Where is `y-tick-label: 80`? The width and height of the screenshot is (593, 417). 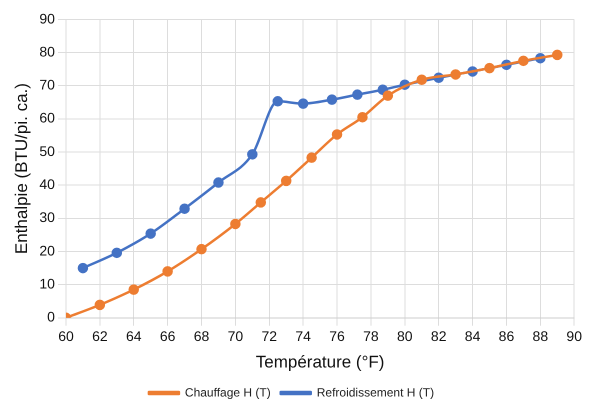 y-tick-label: 80 is located at coordinates (47, 51).